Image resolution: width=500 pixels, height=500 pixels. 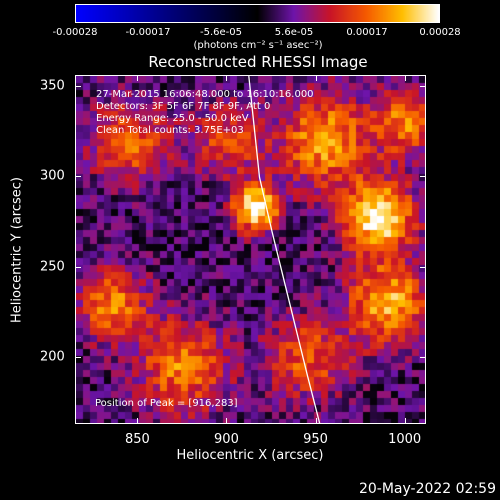 I want to click on annotation-peak: Position of Peak = [916,283], so click(x=166, y=403).